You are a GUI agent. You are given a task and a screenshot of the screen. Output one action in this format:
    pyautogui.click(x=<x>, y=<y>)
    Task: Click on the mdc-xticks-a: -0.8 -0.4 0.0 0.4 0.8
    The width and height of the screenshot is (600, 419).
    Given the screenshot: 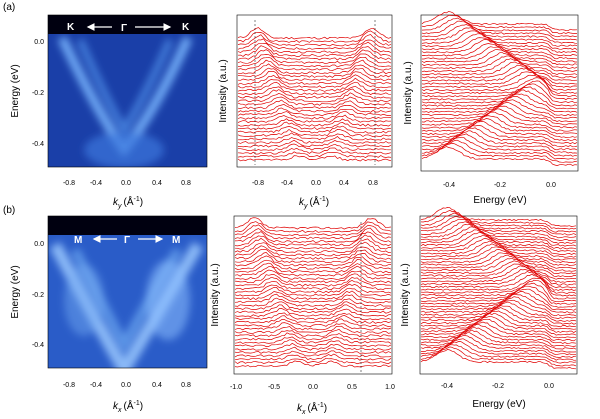 What is the action you would take?
    pyautogui.click(x=315, y=183)
    